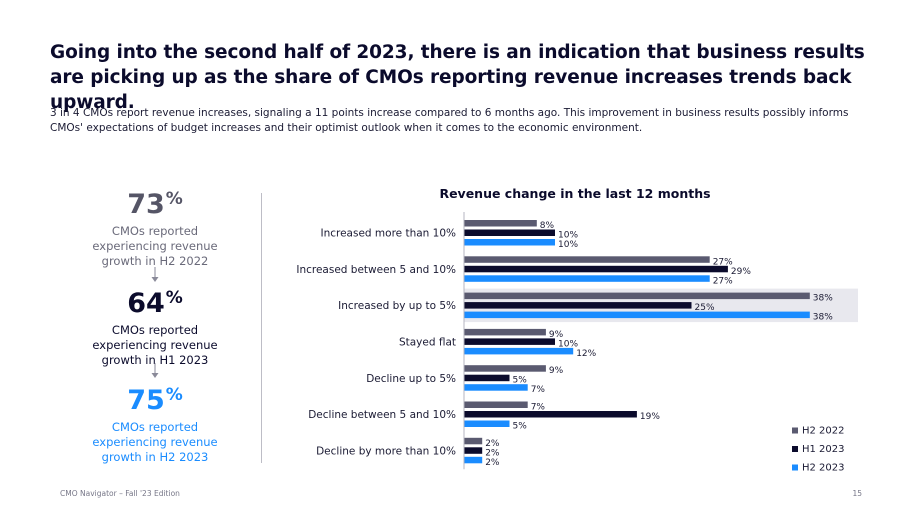 The height and width of the screenshot is (518, 920). Describe the element at coordinates (823, 449) in the screenshot. I see `legend-label: H1 2023` at that location.